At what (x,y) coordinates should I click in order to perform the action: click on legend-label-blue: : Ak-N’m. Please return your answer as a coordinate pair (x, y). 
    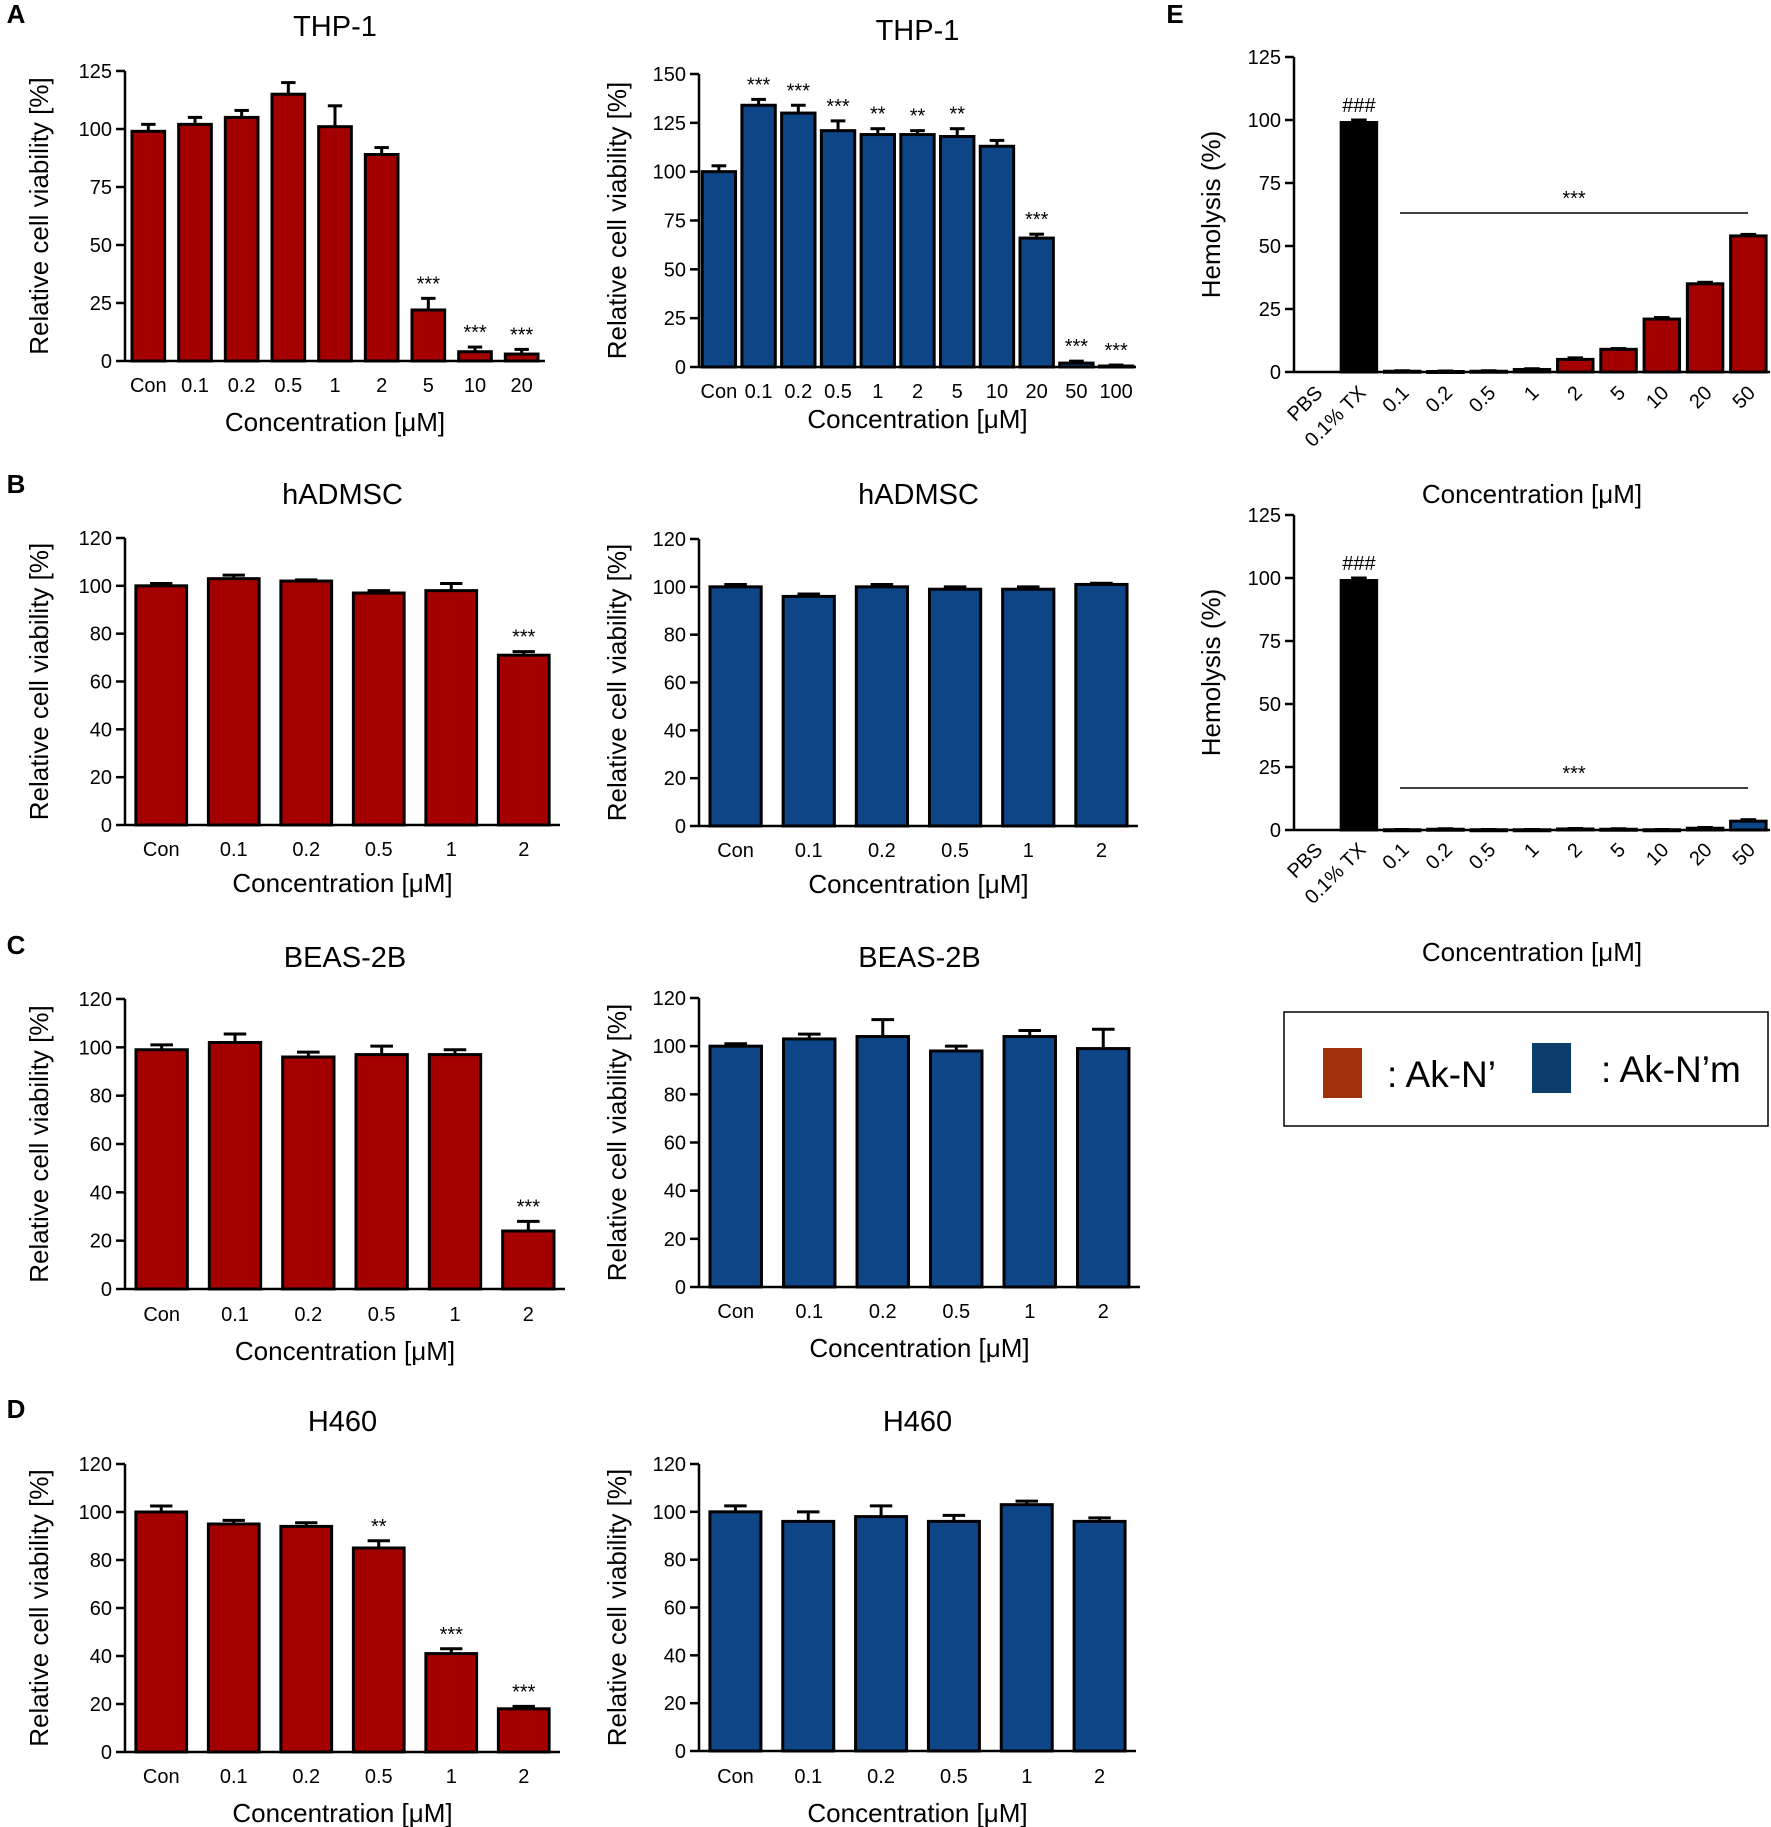
    Looking at the image, I should click on (1671, 1069).